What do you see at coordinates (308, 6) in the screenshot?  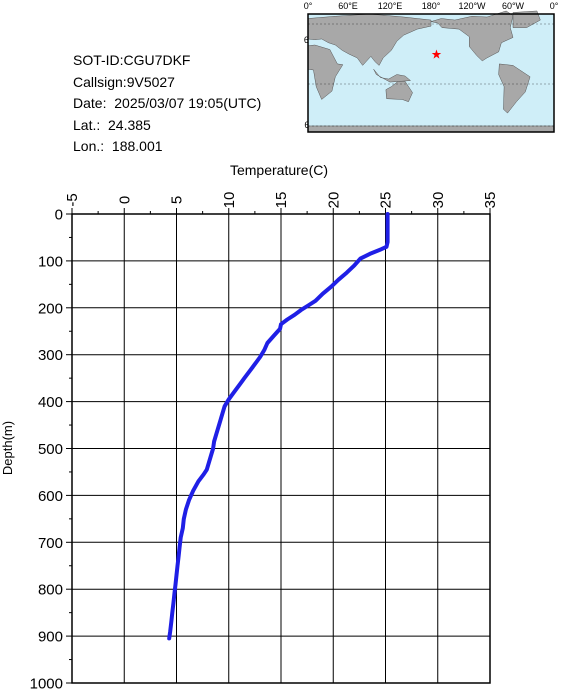 I see `map-lon-label-0: 0°` at bounding box center [308, 6].